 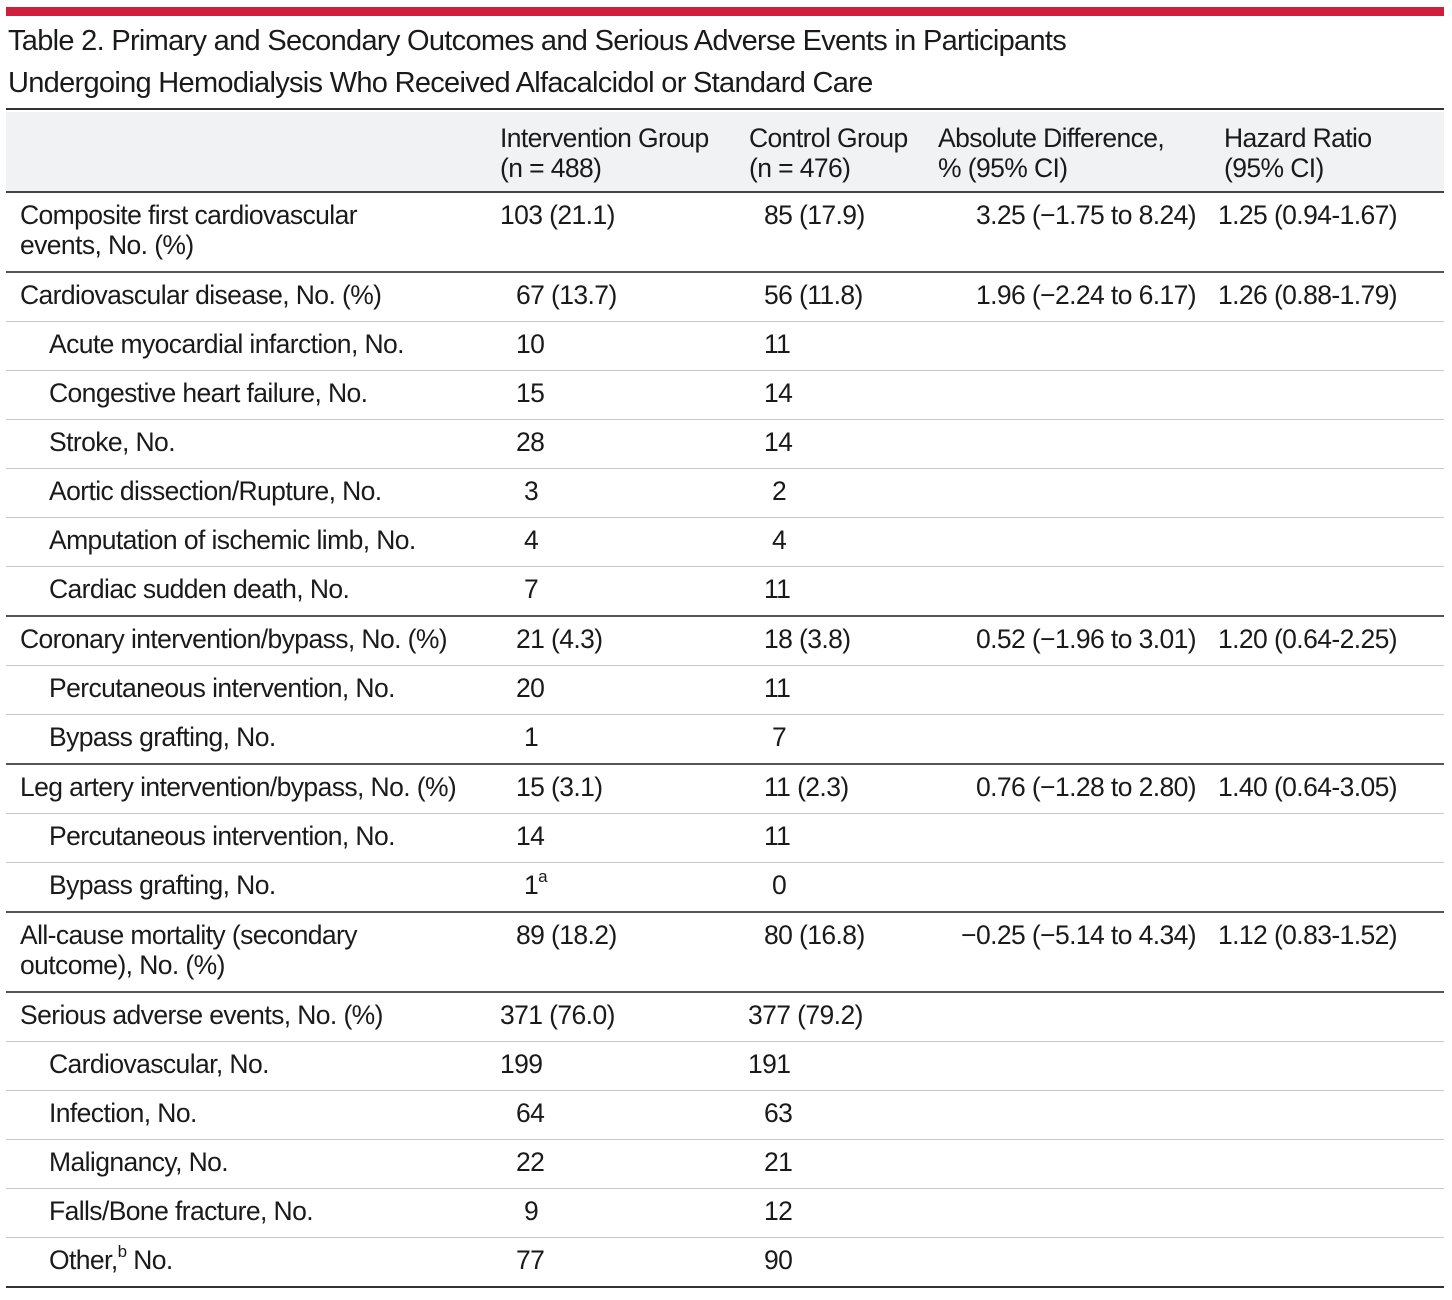 What do you see at coordinates (249, 1115) in the screenshot?
I see `row-label: Infection, No.` at bounding box center [249, 1115].